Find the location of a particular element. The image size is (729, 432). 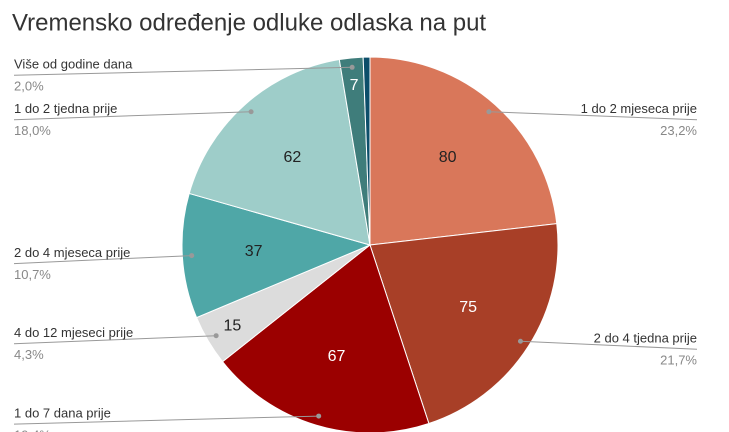

percent-label: 4,3% is located at coordinates (29, 354).